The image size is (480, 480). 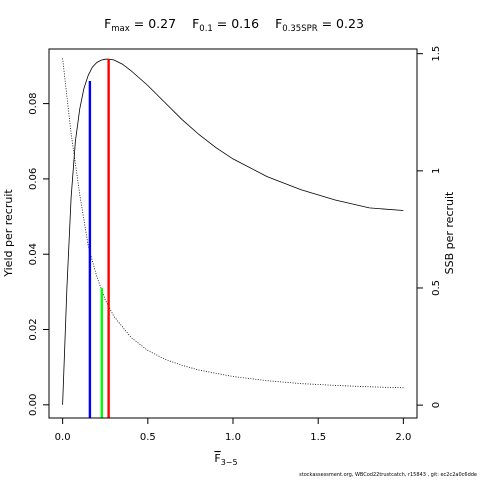 I want to click on title-part-0: F, so click(x=107, y=23).